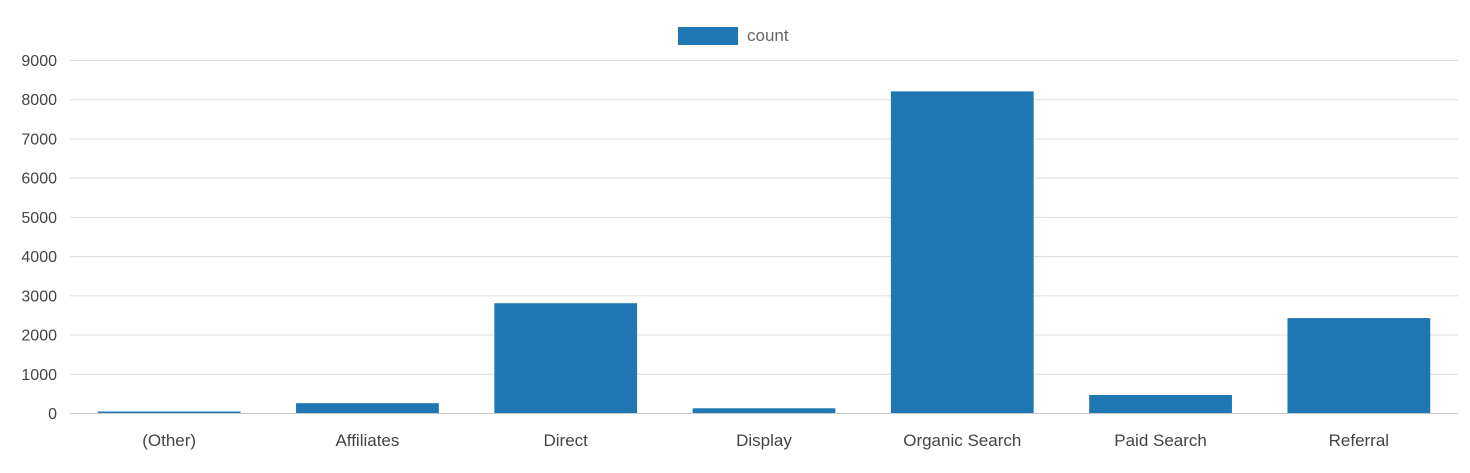 Image resolution: width=1470 pixels, height=473 pixels. What do you see at coordinates (764, 410) in the screenshot?
I see `bar-display` at bounding box center [764, 410].